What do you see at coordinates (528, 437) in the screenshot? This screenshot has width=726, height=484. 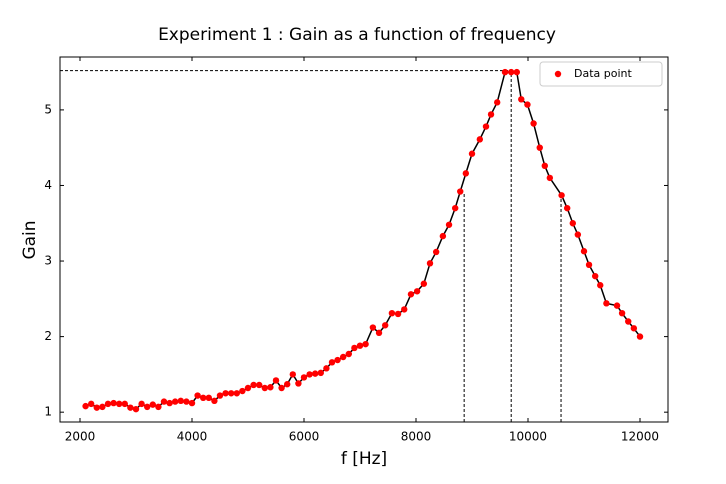 I see `x-tick-label: 10000` at bounding box center [528, 437].